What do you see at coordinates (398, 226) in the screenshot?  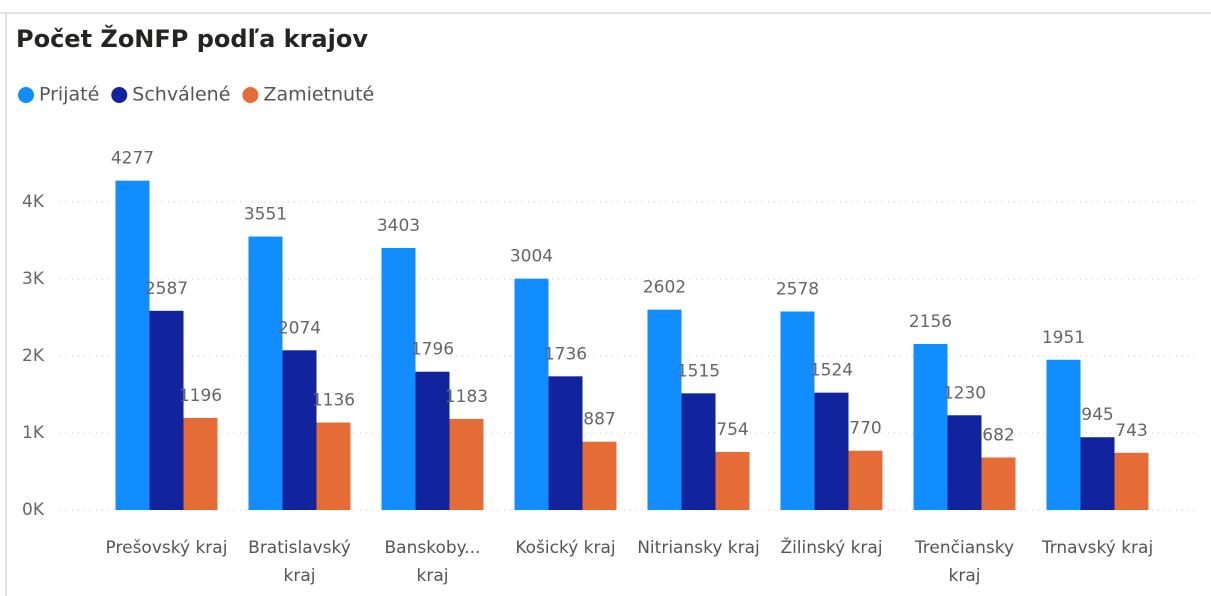 I see `data-label: 3403` at bounding box center [398, 226].